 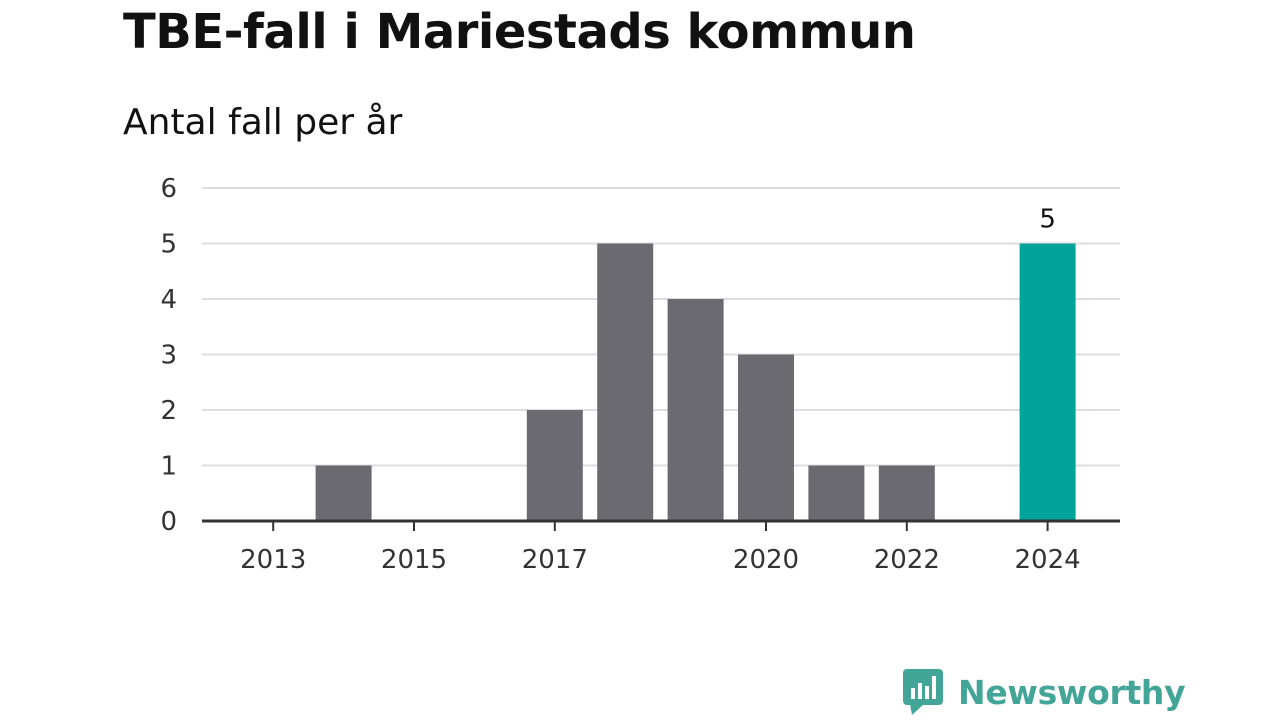 I want to click on y-tick-label: 2, so click(x=168, y=411).